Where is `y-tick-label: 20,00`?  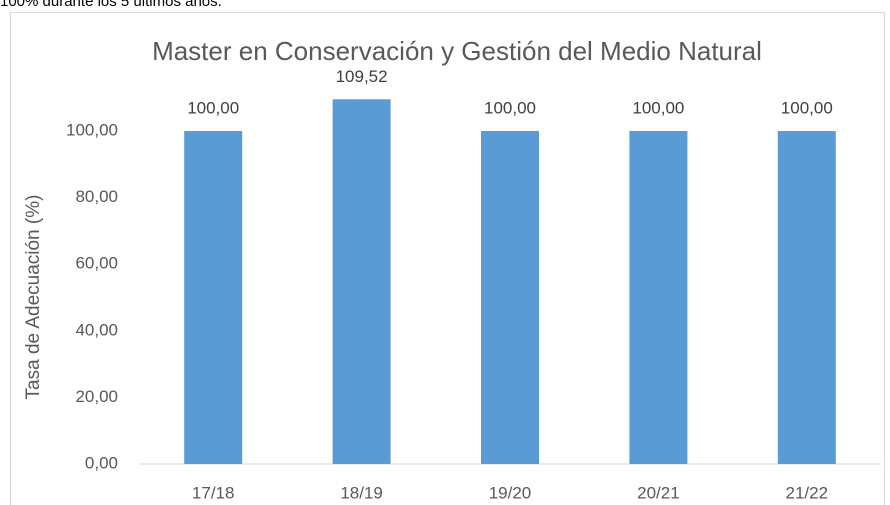 y-tick-label: 20,00 is located at coordinates (96, 396).